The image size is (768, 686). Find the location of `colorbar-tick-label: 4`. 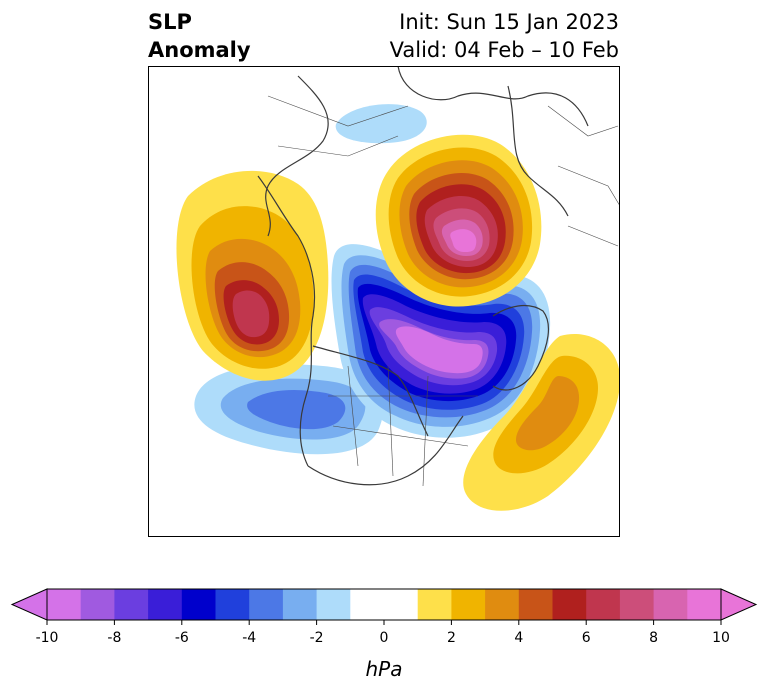

colorbar-tick-label: 4 is located at coordinates (518, 638).